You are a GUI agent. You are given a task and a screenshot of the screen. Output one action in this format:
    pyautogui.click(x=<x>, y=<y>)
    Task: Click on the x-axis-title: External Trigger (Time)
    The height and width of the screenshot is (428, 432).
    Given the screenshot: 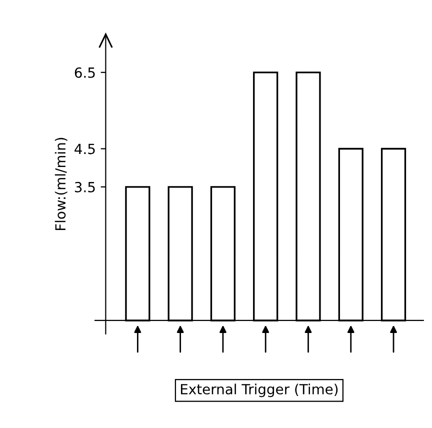 What is the action you would take?
    pyautogui.click(x=259, y=391)
    